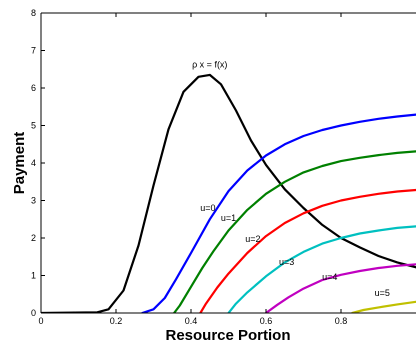 This screenshot has width=416, height=346. I want to click on curve-annotation: u=1, so click(228, 218).